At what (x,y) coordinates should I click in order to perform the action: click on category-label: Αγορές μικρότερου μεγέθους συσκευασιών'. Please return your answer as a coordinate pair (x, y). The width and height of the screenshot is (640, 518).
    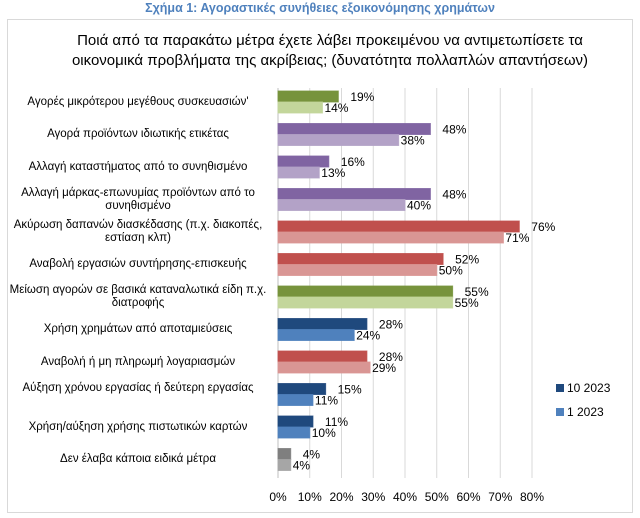
    Looking at the image, I should click on (138, 101).